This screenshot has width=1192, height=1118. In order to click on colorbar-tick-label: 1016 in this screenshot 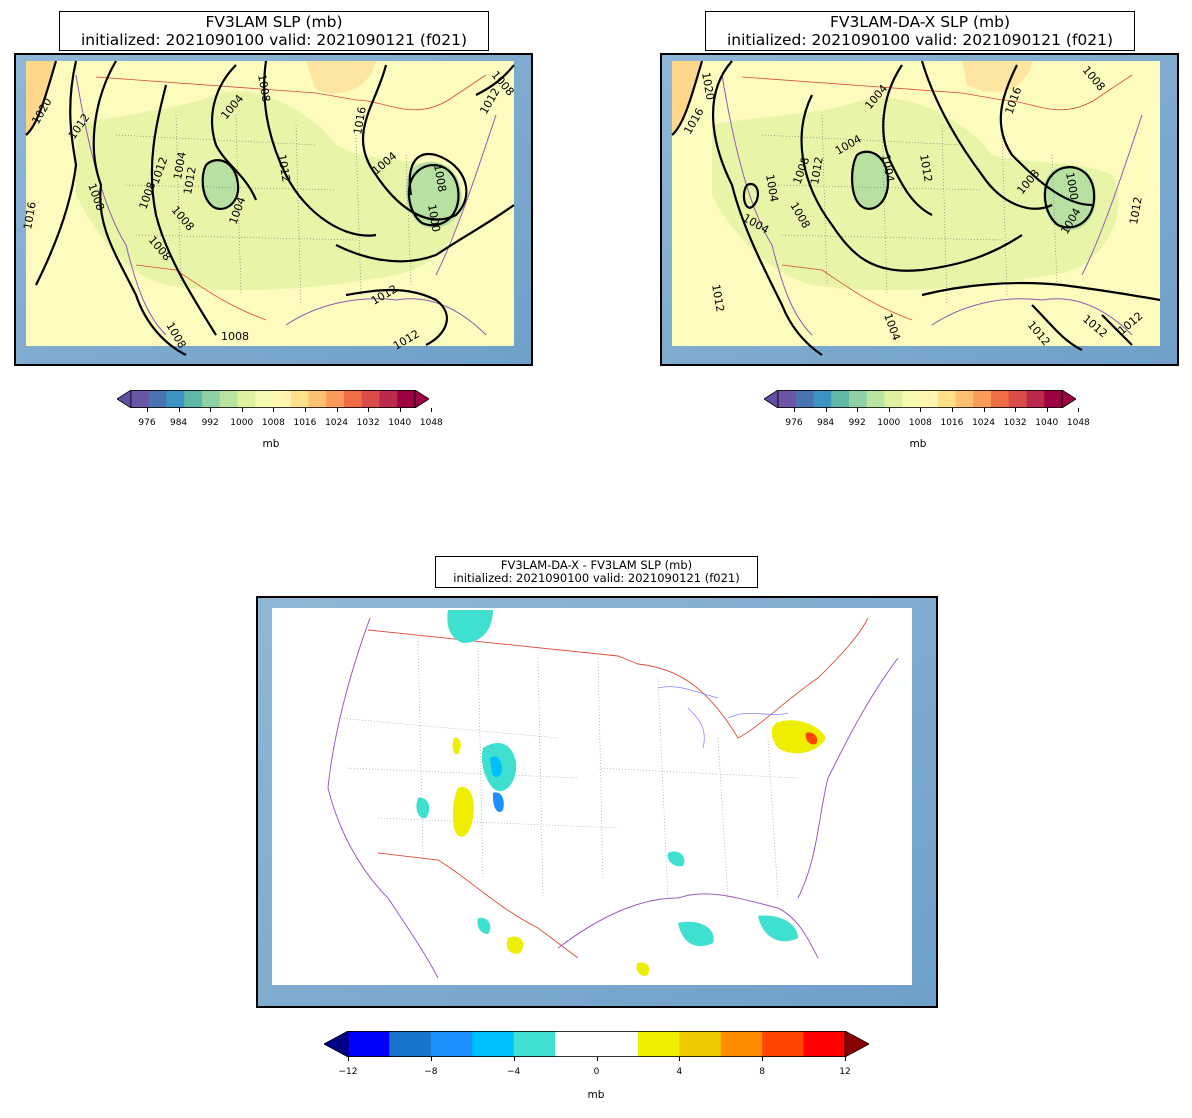, I will do `click(952, 423)`.